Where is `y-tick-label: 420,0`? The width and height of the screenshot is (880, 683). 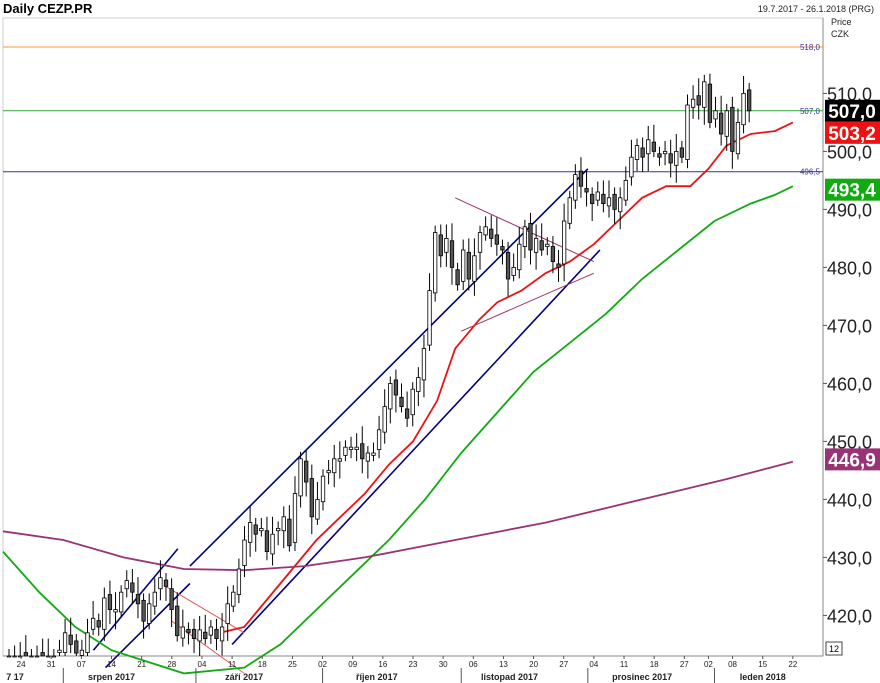
y-tick-label: 420,0 is located at coordinates (849, 616).